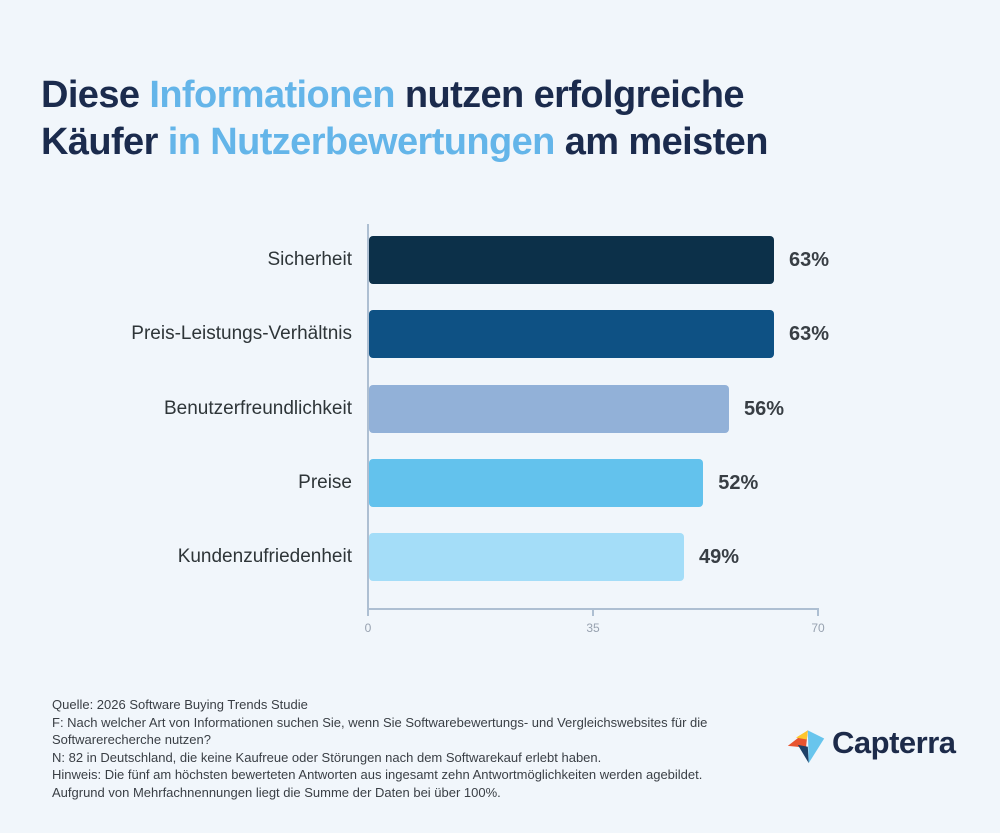  Describe the element at coordinates (325, 482) in the screenshot. I see `category-label: Preise` at that location.